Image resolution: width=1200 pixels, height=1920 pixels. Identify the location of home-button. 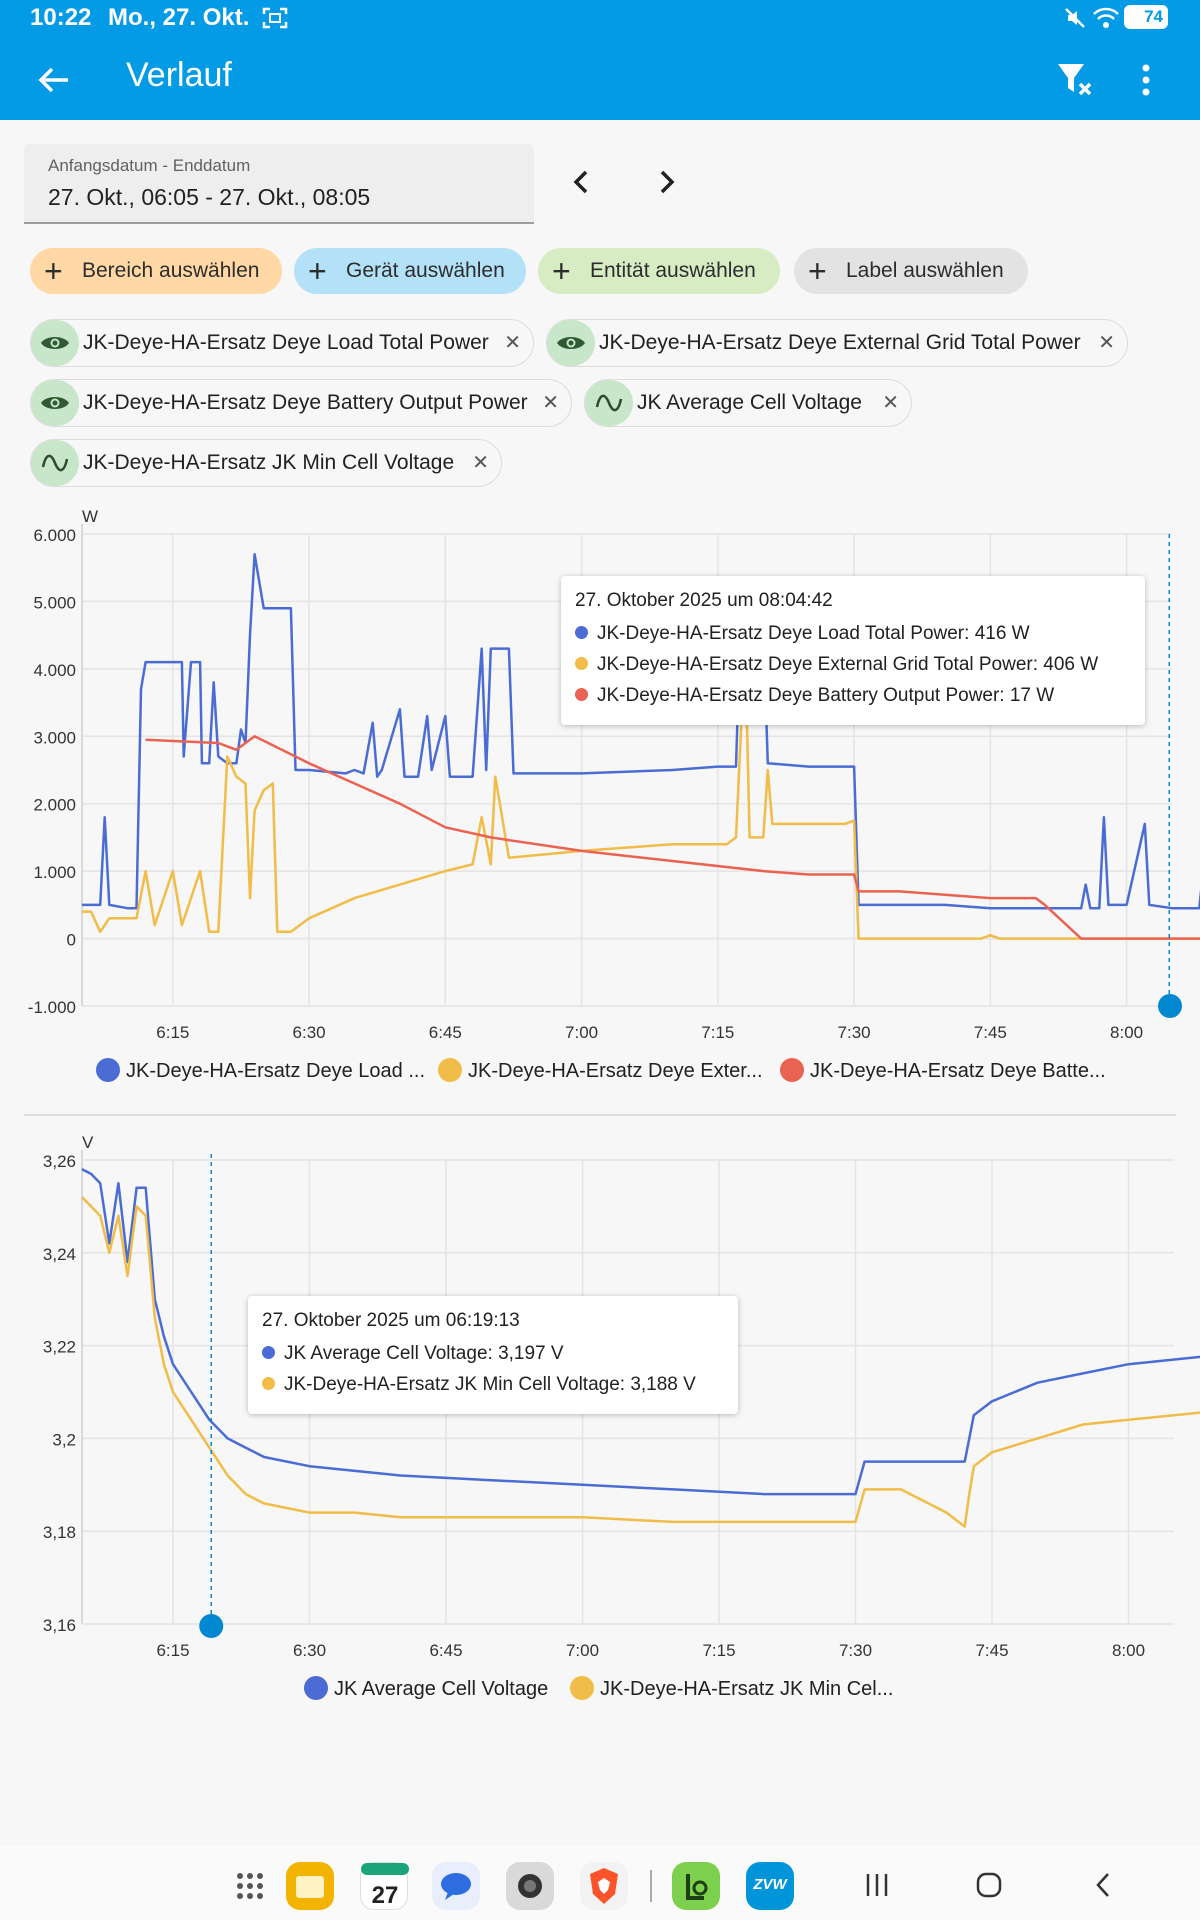
(989, 1889).